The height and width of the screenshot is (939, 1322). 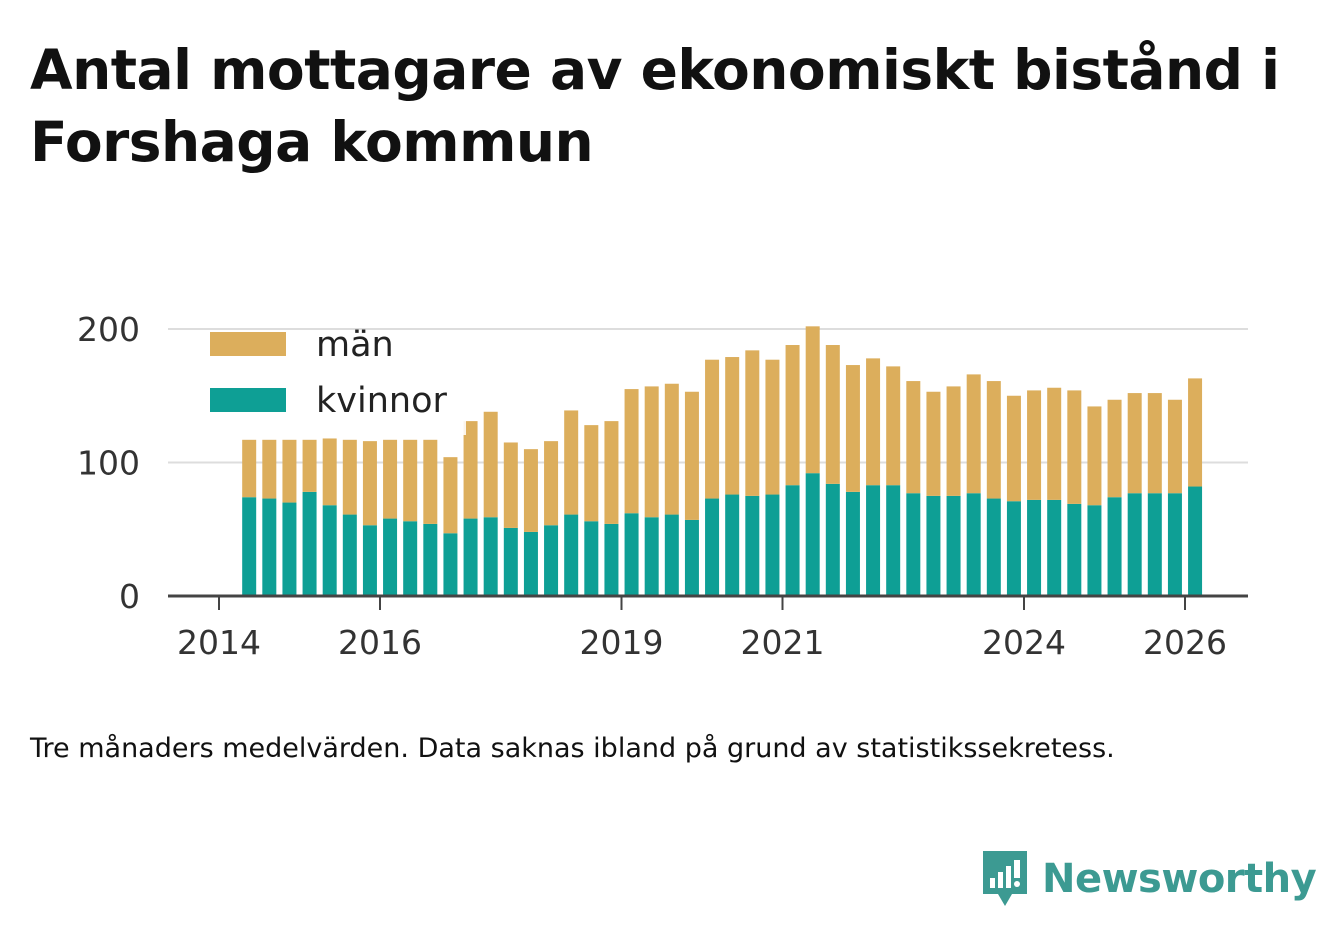 I want to click on brand-name: Newsworthy, so click(x=1179, y=879).